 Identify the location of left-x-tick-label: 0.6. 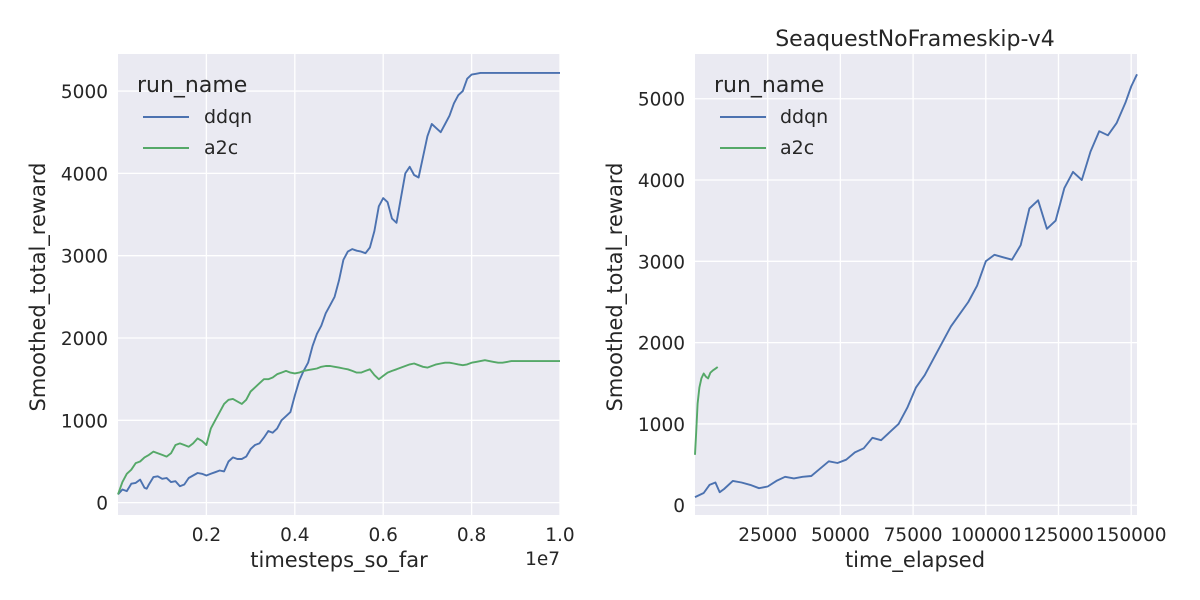
(382, 535).